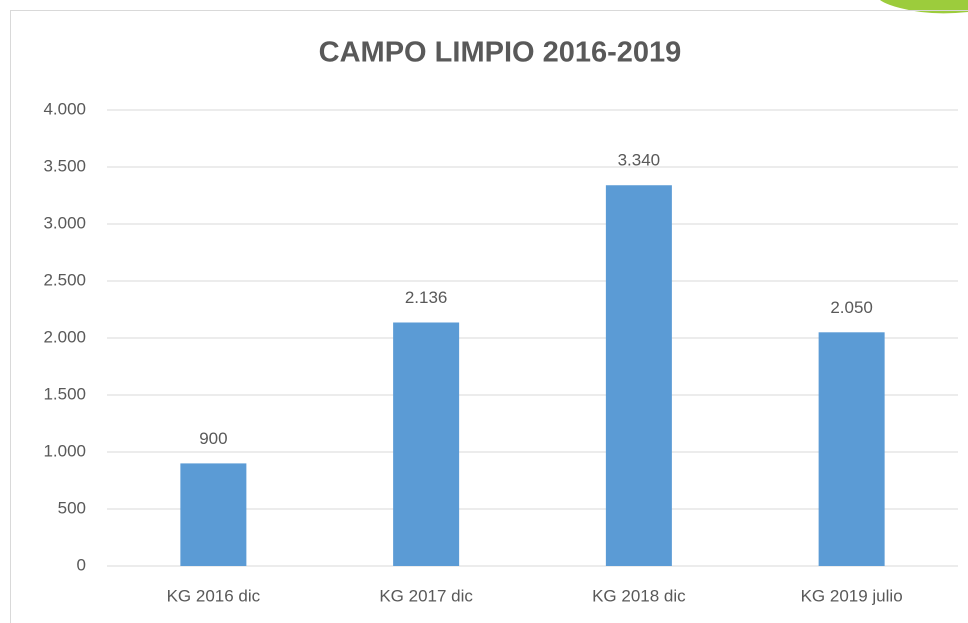 This screenshot has width=968, height=623. Describe the element at coordinates (426, 297) in the screenshot. I see `data-label: 2.136` at that location.